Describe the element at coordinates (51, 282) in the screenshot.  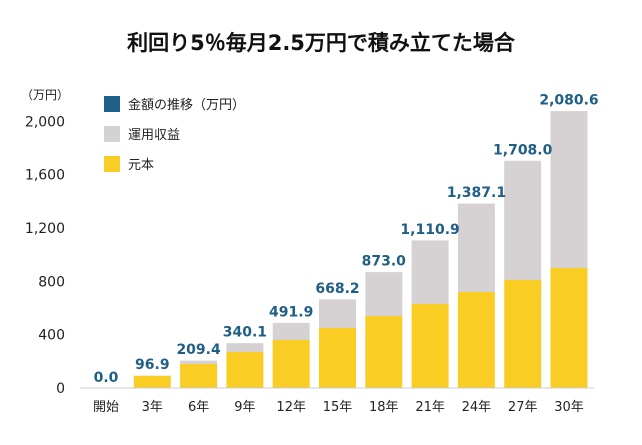
I see `y-tick-label: 800` at that location.